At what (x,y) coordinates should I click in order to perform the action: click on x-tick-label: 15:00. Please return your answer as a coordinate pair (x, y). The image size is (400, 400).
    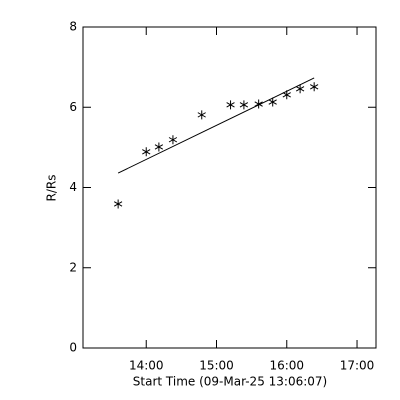
    Looking at the image, I should click on (216, 366).